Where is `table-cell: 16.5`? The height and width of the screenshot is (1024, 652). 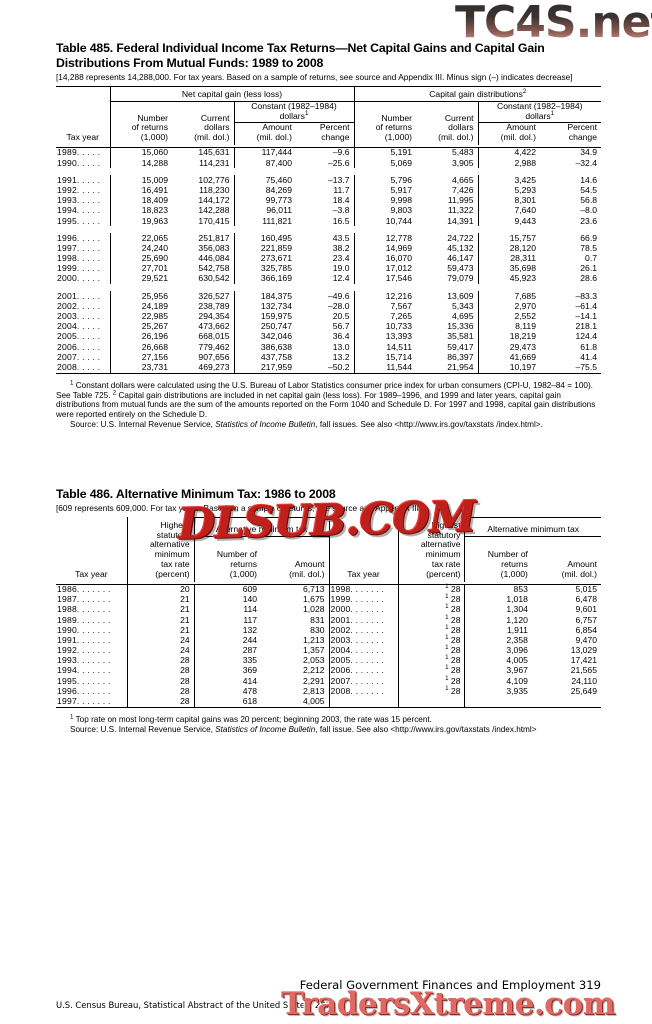
table-cell: 16.5 is located at coordinates (341, 220).